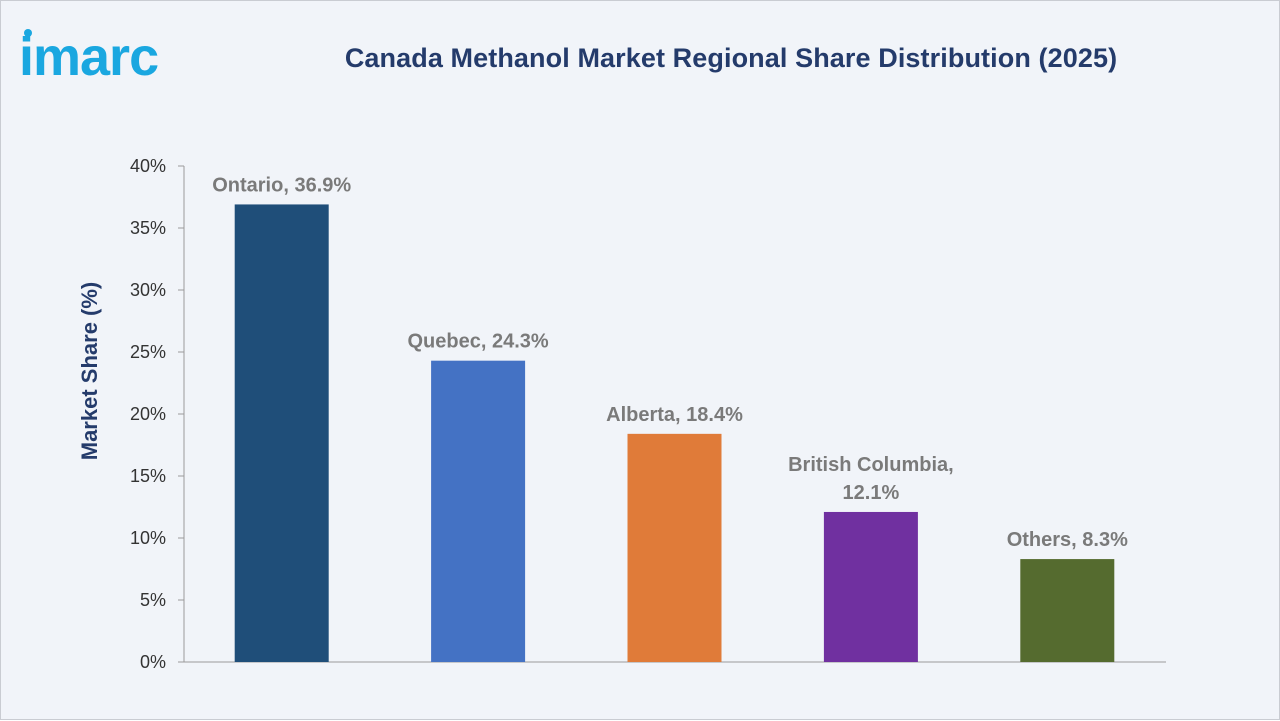 This screenshot has height=721, width=1280. I want to click on y-tick-label: 5%, so click(153, 600).